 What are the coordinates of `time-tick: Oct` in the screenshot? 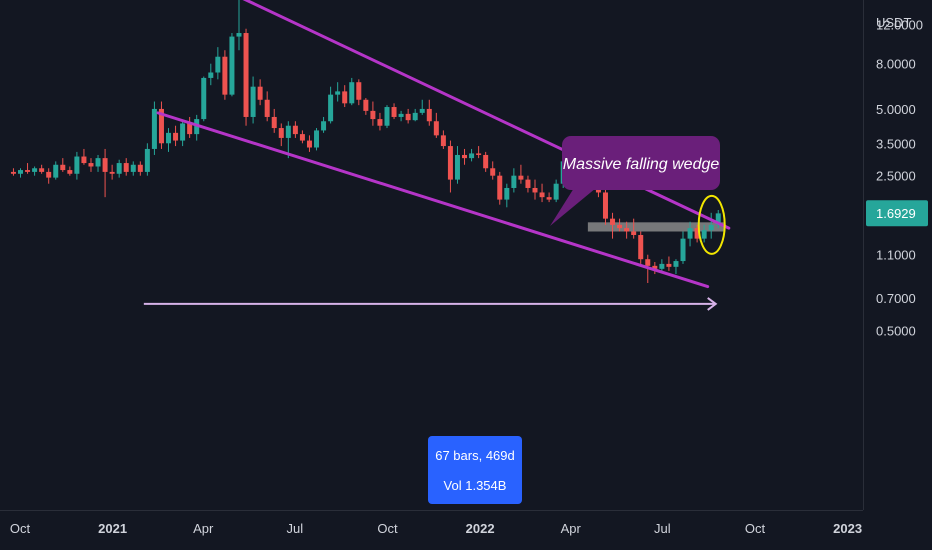 It's located at (387, 528).